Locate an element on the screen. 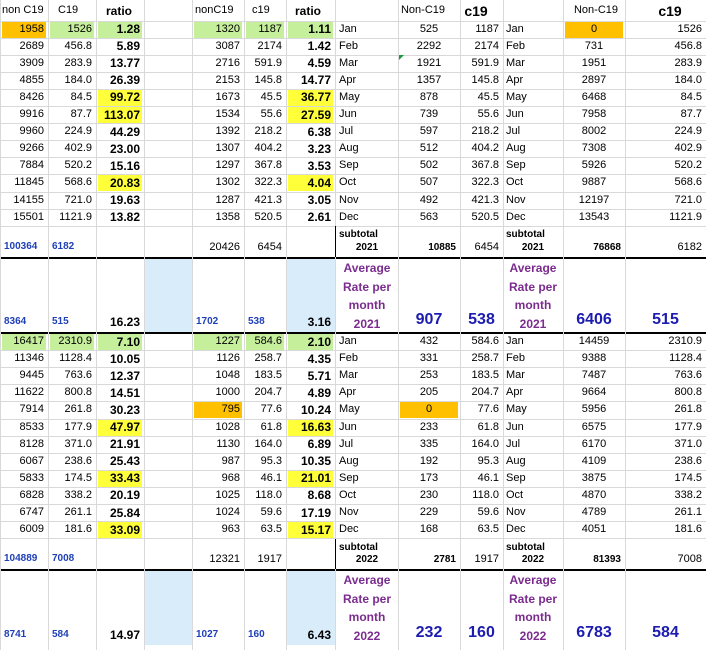 This screenshot has width=706, height=650. h-nonc19-cell: 0 is located at coordinates (594, 29).